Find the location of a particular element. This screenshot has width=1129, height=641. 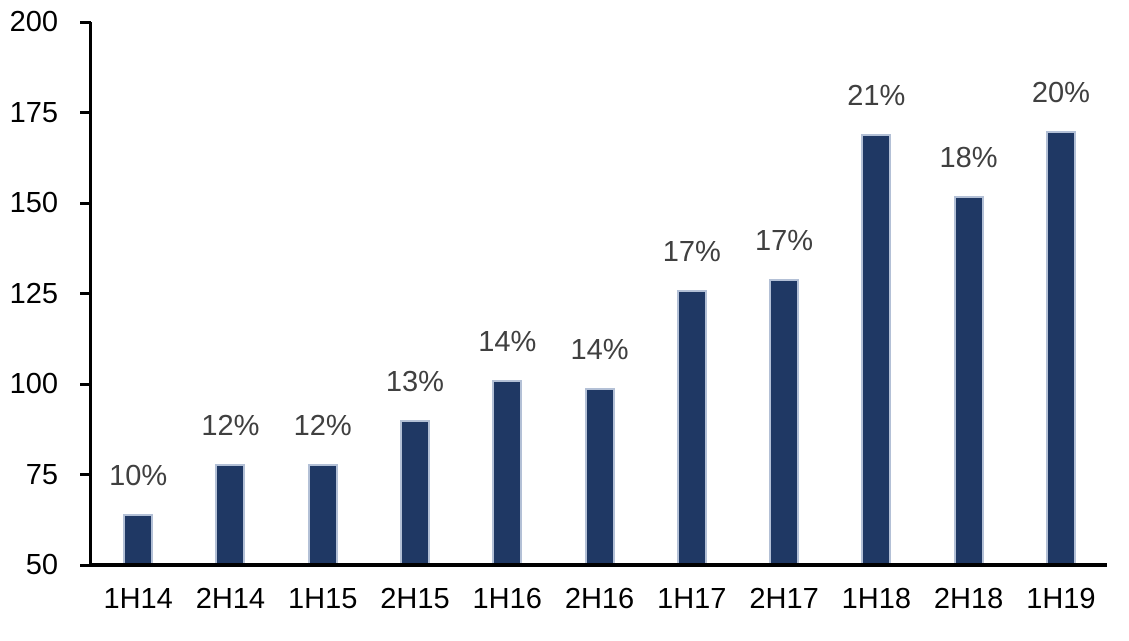

bar-2H14 is located at coordinates (230, 514).